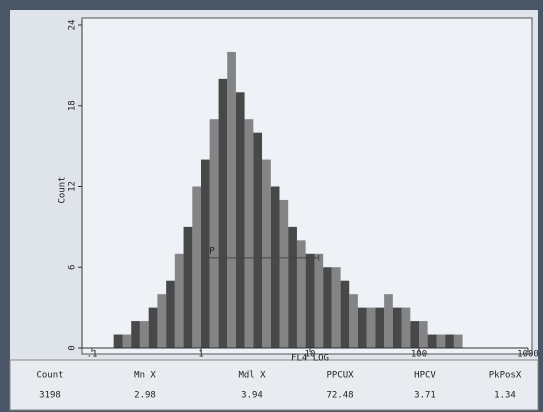 The image size is (543, 412). Describe the element at coordinates (49, 376) in the screenshot. I see `stat-header: Count` at that location.